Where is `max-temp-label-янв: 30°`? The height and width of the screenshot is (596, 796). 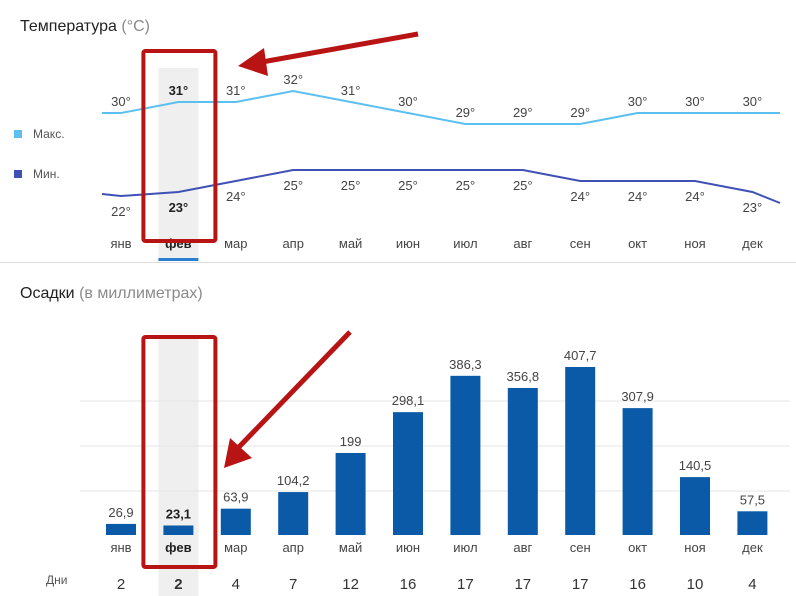 max-temp-label-янв: 30° is located at coordinates (121, 101).